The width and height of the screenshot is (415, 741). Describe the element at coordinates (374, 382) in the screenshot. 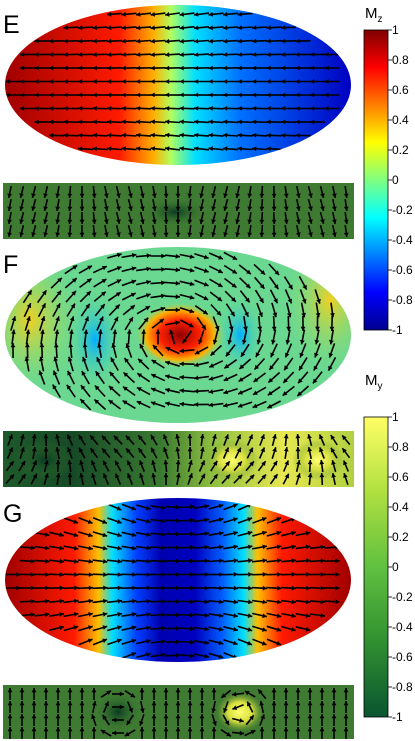

I see `colorbar-my-title: My` at that location.